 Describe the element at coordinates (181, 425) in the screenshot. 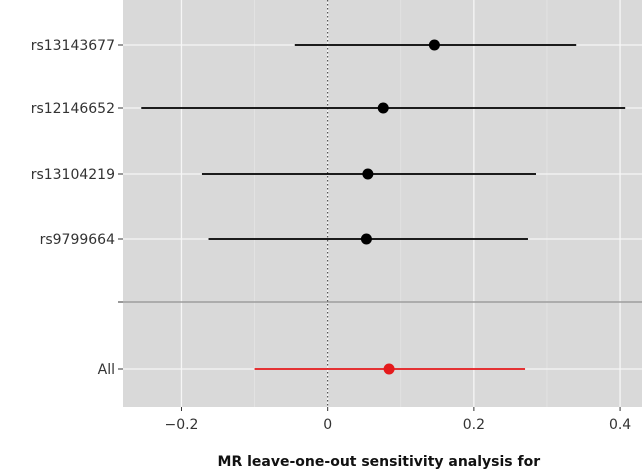

I see `x-tick-label: −0.2` at that location.